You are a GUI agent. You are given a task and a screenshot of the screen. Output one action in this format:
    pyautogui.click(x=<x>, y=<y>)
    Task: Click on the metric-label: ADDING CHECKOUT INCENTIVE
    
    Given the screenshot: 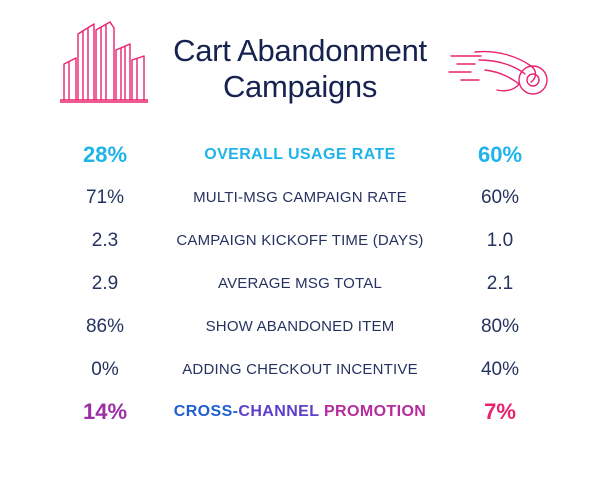 What is the action you would take?
    pyautogui.click(x=300, y=369)
    